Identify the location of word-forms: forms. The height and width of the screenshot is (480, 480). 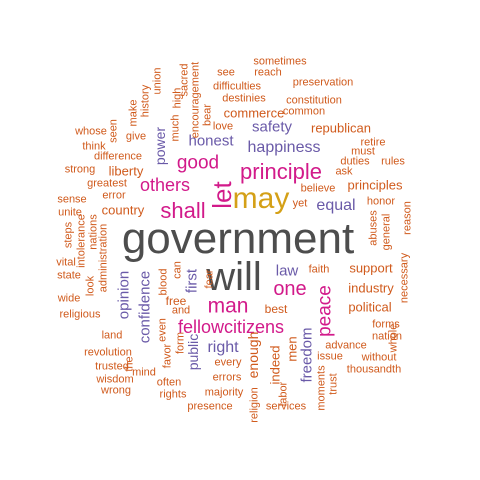
(386, 324).